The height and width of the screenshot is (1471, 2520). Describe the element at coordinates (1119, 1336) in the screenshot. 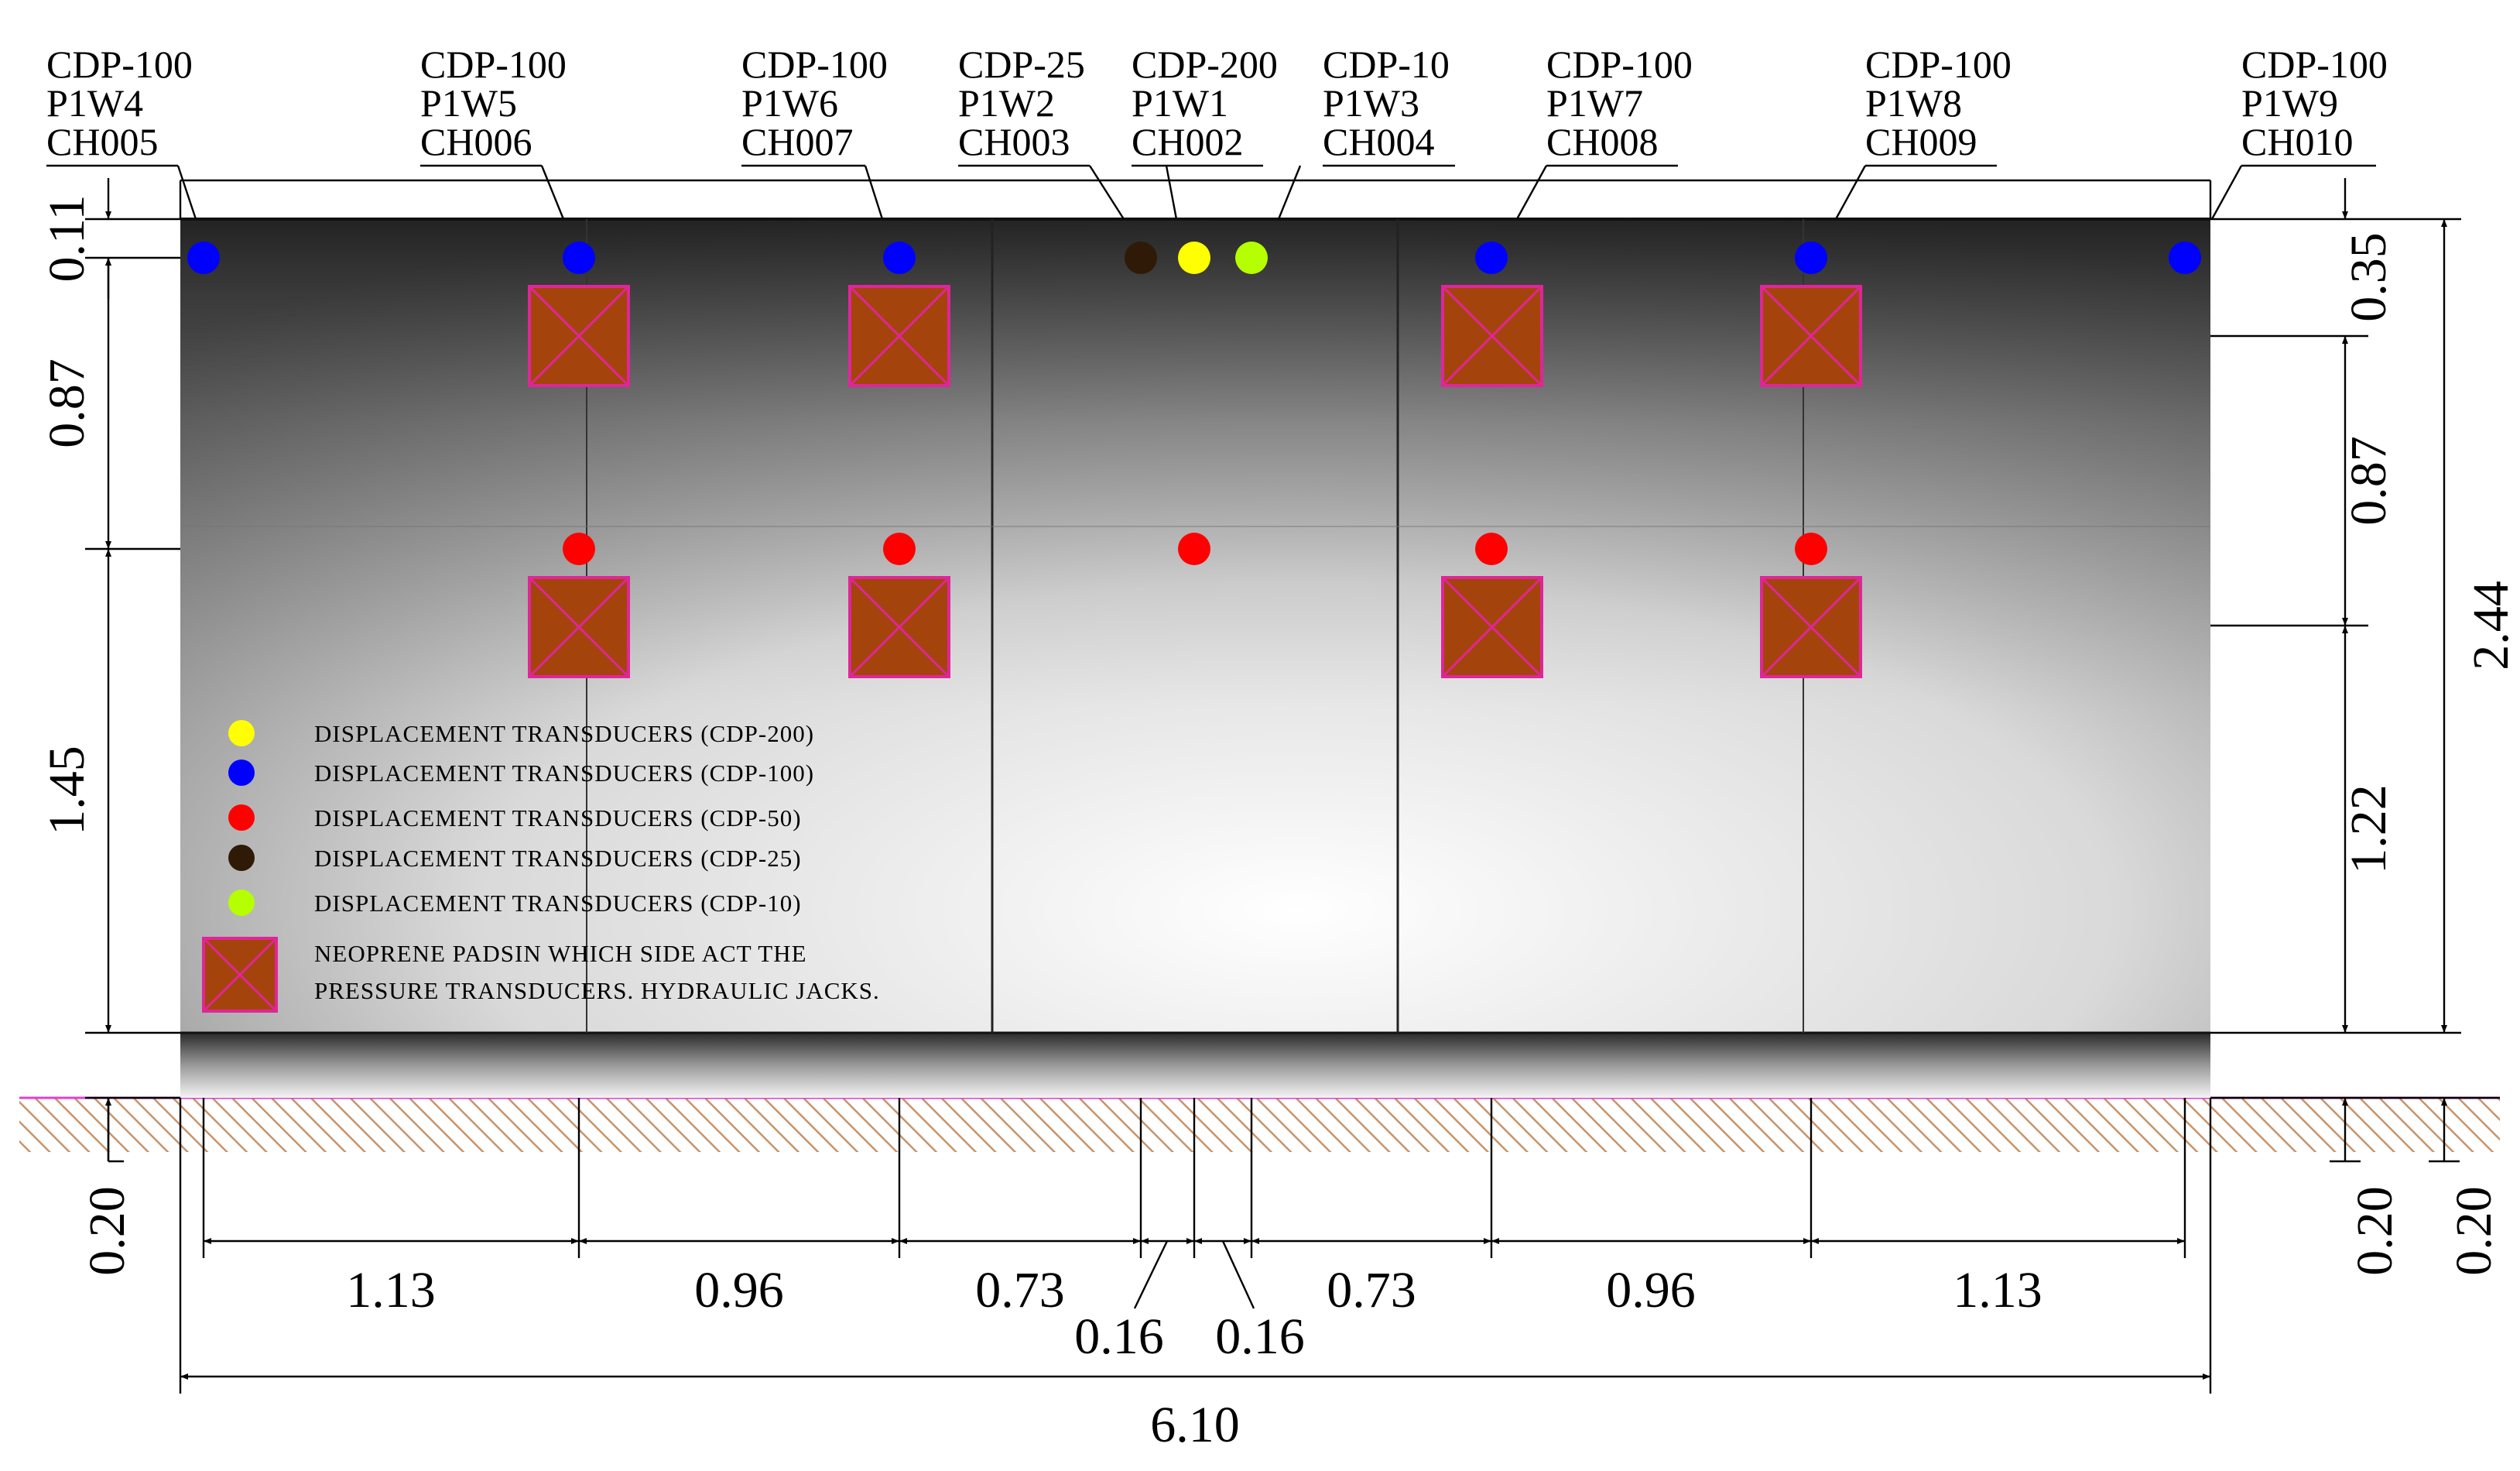

I see `dim-0-16-left: 0.16` at that location.